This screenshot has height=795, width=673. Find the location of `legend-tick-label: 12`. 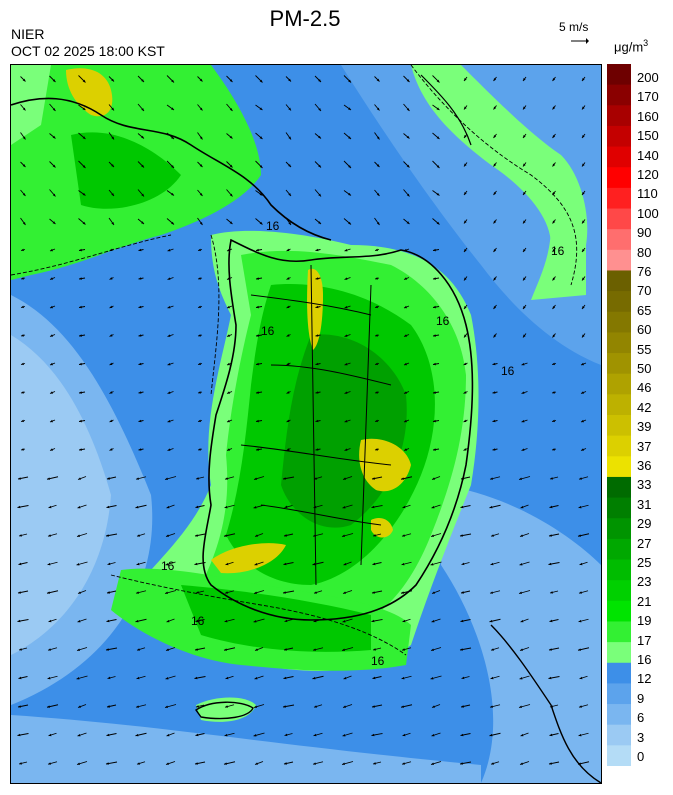

legend-tick-label: 12 is located at coordinates (644, 679).